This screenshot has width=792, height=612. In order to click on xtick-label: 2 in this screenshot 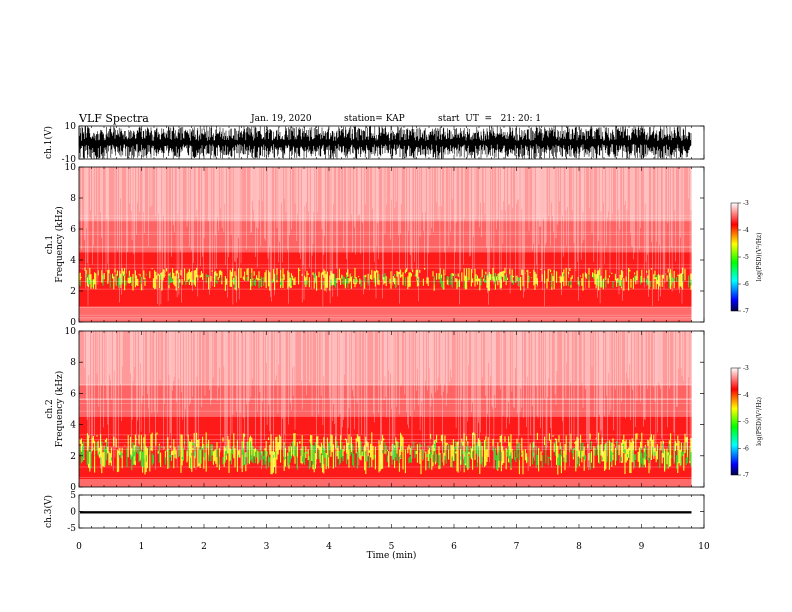, I will do `click(204, 547)`.